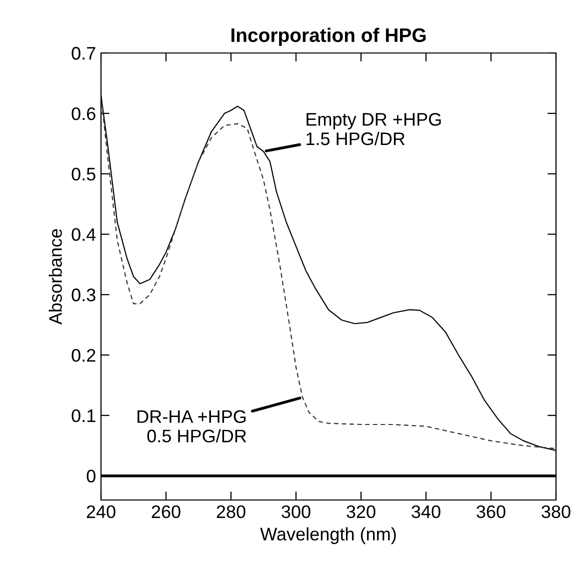 This screenshot has height=575, width=576. What do you see at coordinates (426, 511) in the screenshot?
I see `x-tick-label: 340` at bounding box center [426, 511].